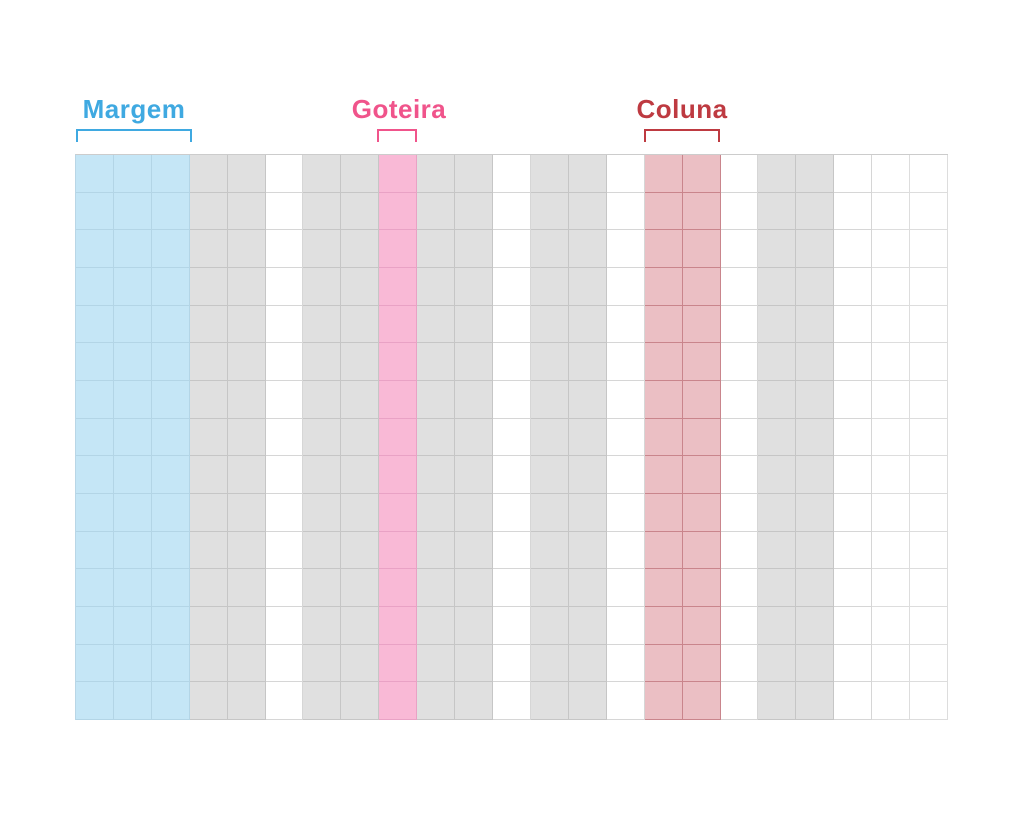 The image size is (1024, 818). What do you see at coordinates (397, 135) in the screenshot?
I see `goteira-bracket-icon` at bounding box center [397, 135].